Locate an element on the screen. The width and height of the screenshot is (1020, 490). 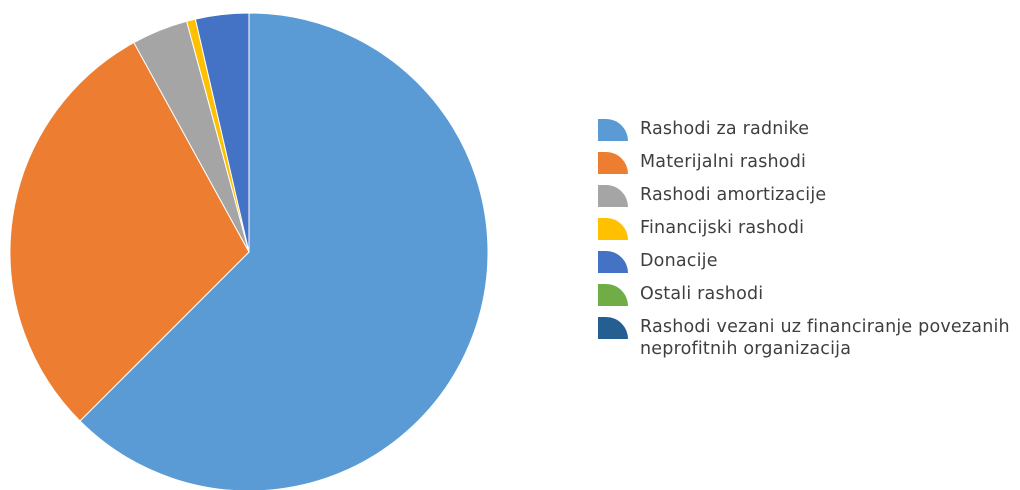
legend-item-0: Rashodi za radnike is located at coordinates (808, 129).